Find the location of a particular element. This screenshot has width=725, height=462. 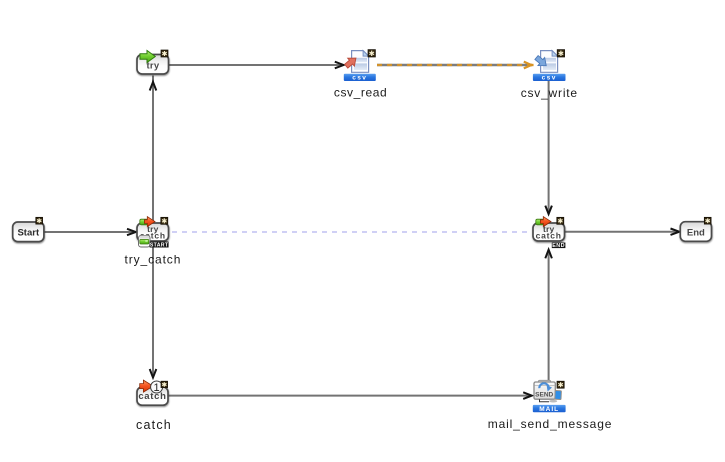

svg-text: SEND is located at coordinates (544, 394).